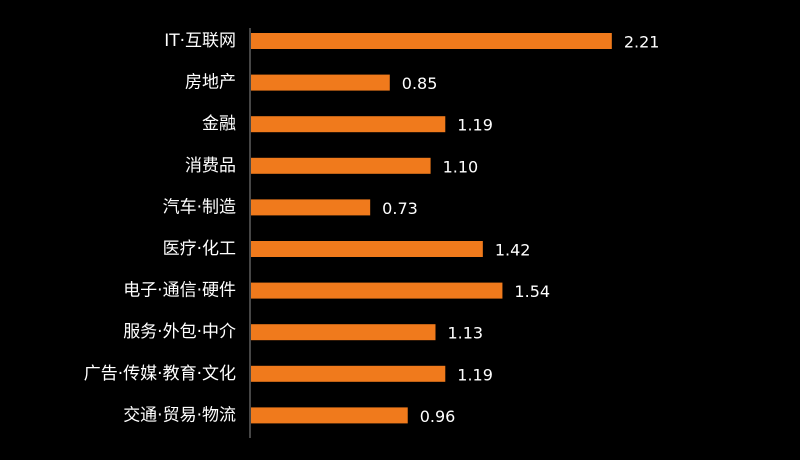  Describe the element at coordinates (642, 42) in the screenshot. I see `value-label: 2.21` at that location.